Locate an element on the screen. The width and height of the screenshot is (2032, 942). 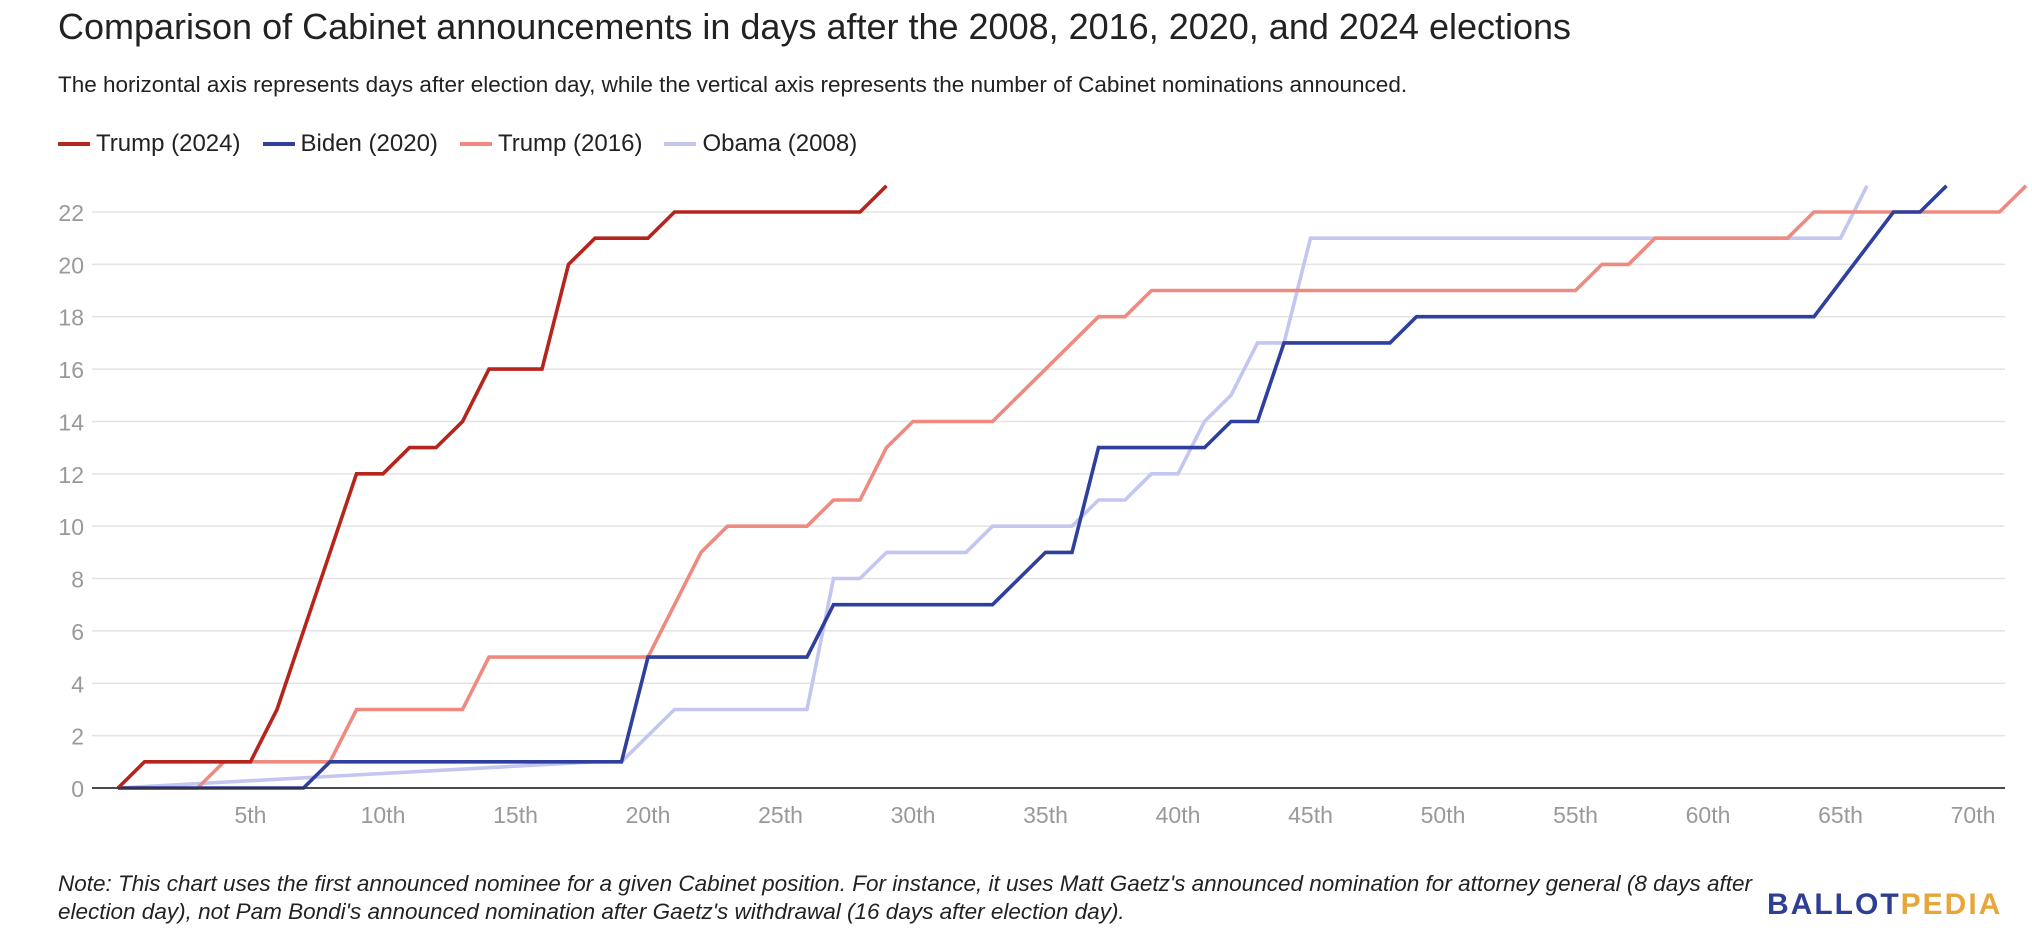
legend-item-obama-2008: Obama (2008) is located at coordinates (760, 144).